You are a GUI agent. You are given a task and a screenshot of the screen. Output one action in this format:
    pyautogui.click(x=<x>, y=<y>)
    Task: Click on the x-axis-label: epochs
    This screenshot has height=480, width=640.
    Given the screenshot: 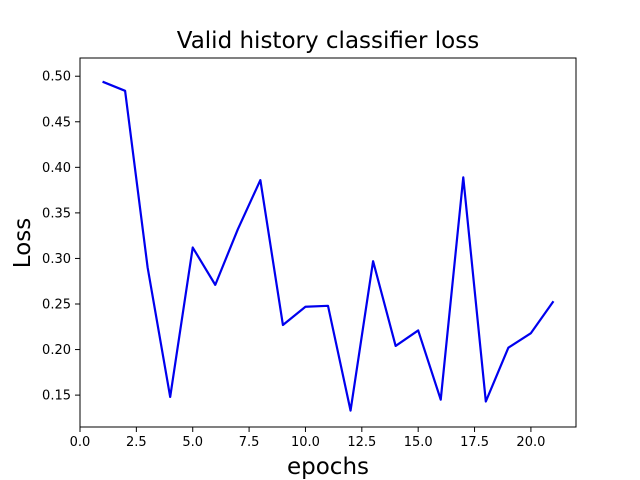 What is the action you would take?
    pyautogui.click(x=328, y=467)
    